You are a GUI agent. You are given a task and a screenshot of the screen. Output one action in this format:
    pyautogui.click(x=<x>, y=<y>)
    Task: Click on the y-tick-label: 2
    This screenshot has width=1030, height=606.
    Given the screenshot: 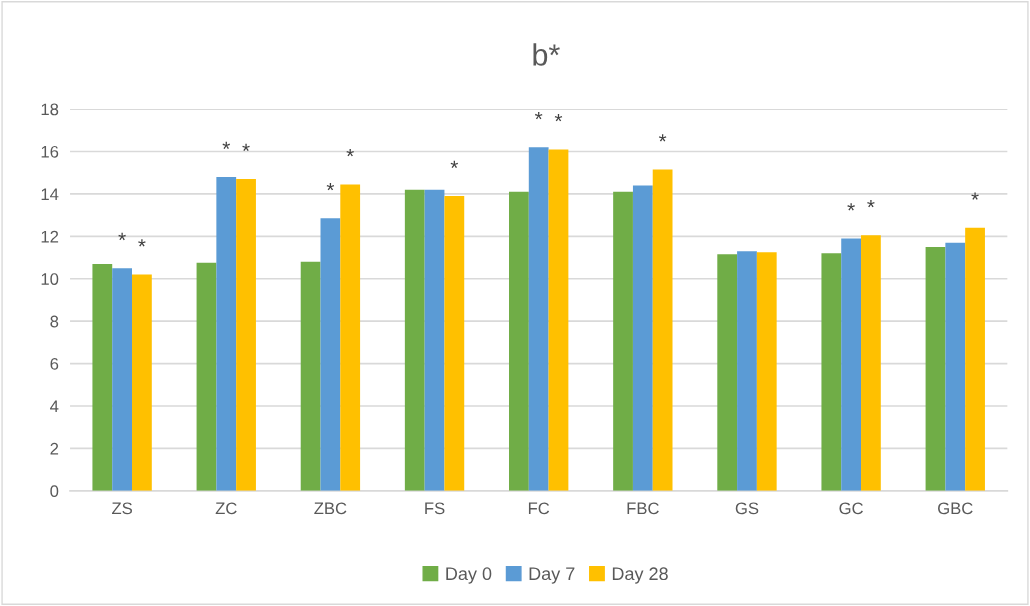 What is the action you would take?
    pyautogui.click(x=54, y=448)
    